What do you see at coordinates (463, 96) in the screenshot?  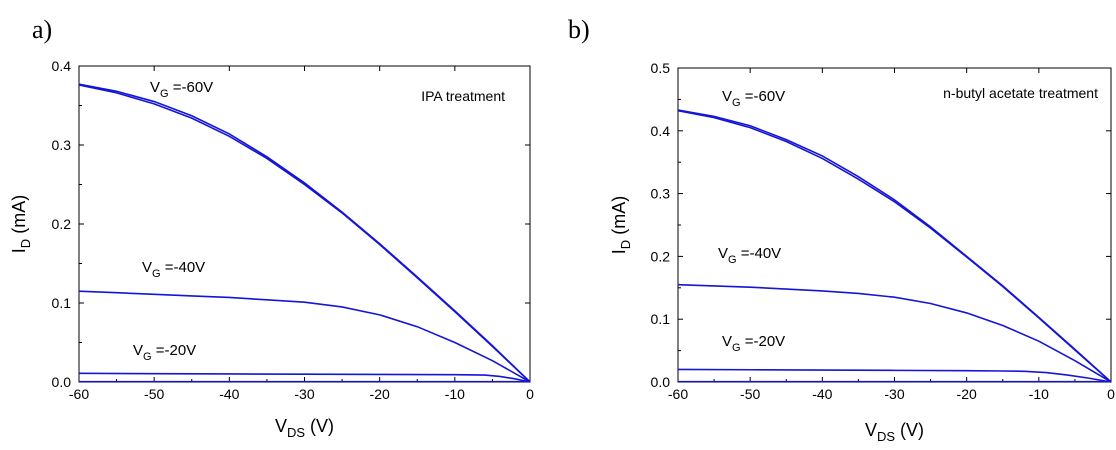 I see `treatment-annotation: IPA treatment` at bounding box center [463, 96].